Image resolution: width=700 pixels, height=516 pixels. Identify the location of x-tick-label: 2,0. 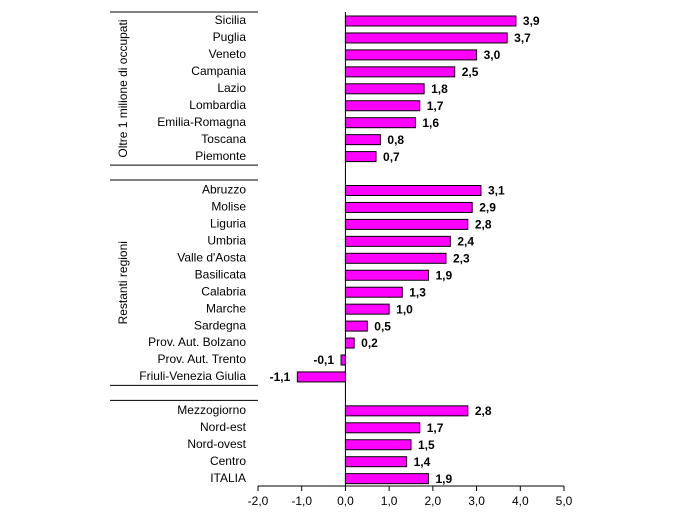
(433, 501).